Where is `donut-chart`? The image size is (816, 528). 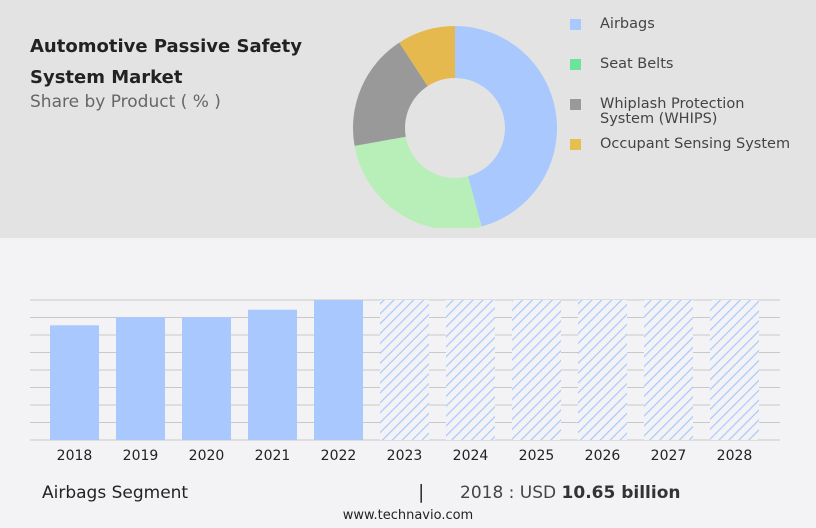
donut-chart is located at coordinates (454, 127).